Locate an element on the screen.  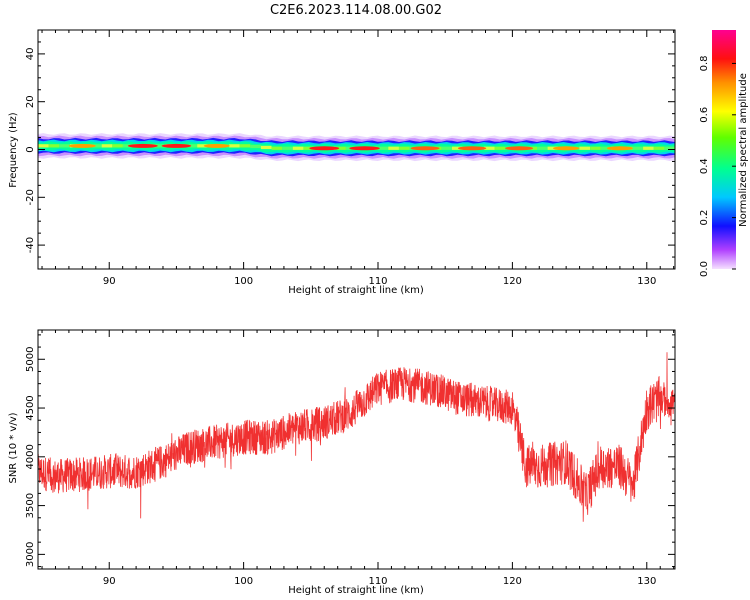
colorbar-tick-label: 0.8 is located at coordinates (704, 63).